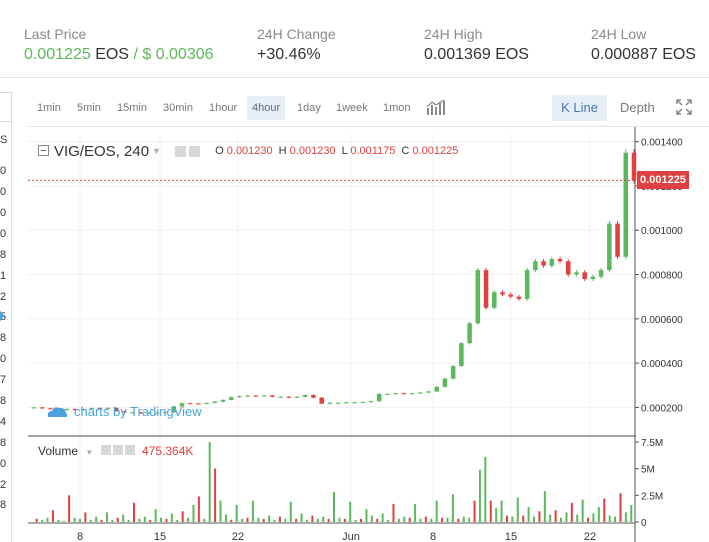  Describe the element at coordinates (352, 108) in the screenshot. I see `timeframe-1week: 1week` at that location.